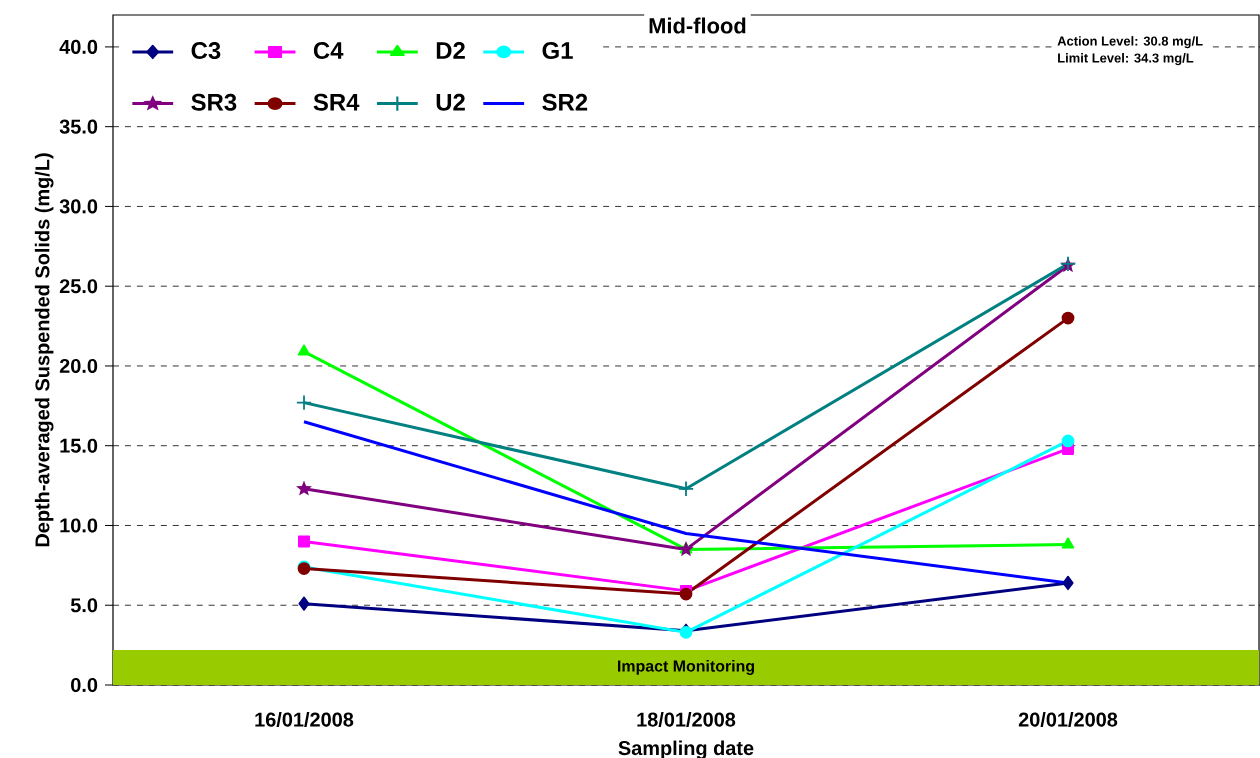  Describe the element at coordinates (214, 102) in the screenshot. I see `legend-label: SR3` at that location.